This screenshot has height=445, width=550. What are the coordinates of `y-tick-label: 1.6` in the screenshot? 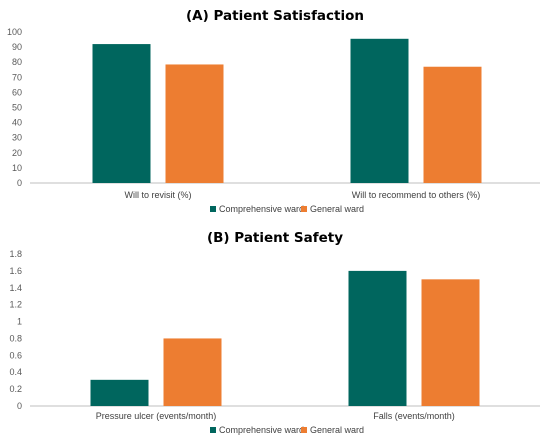 It's located at (15, 271).